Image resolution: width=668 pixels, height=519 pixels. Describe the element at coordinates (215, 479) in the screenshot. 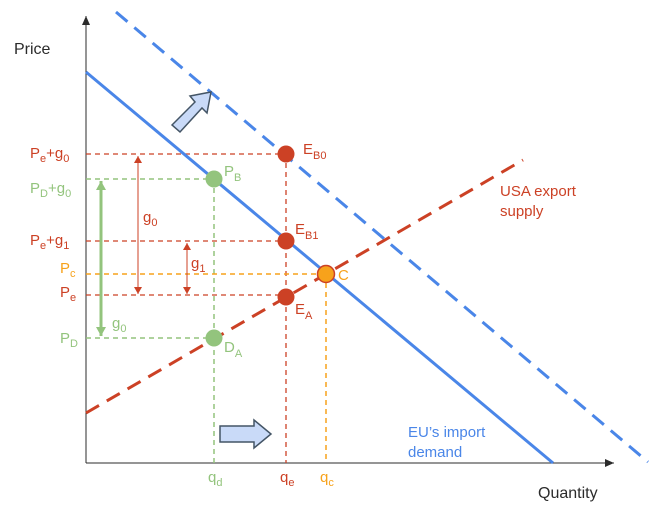

I see `label-qd: qd` at that location.